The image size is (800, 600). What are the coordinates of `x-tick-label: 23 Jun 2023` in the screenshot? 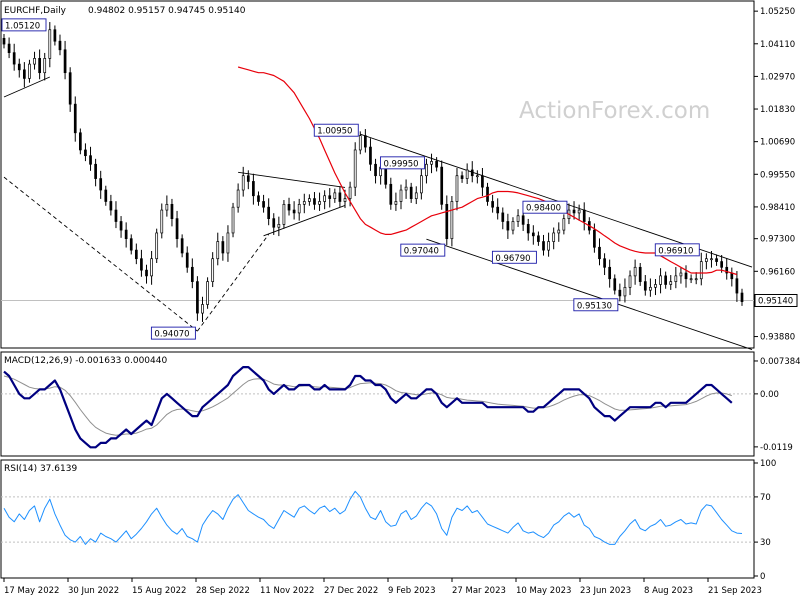 It's located at (605, 591).